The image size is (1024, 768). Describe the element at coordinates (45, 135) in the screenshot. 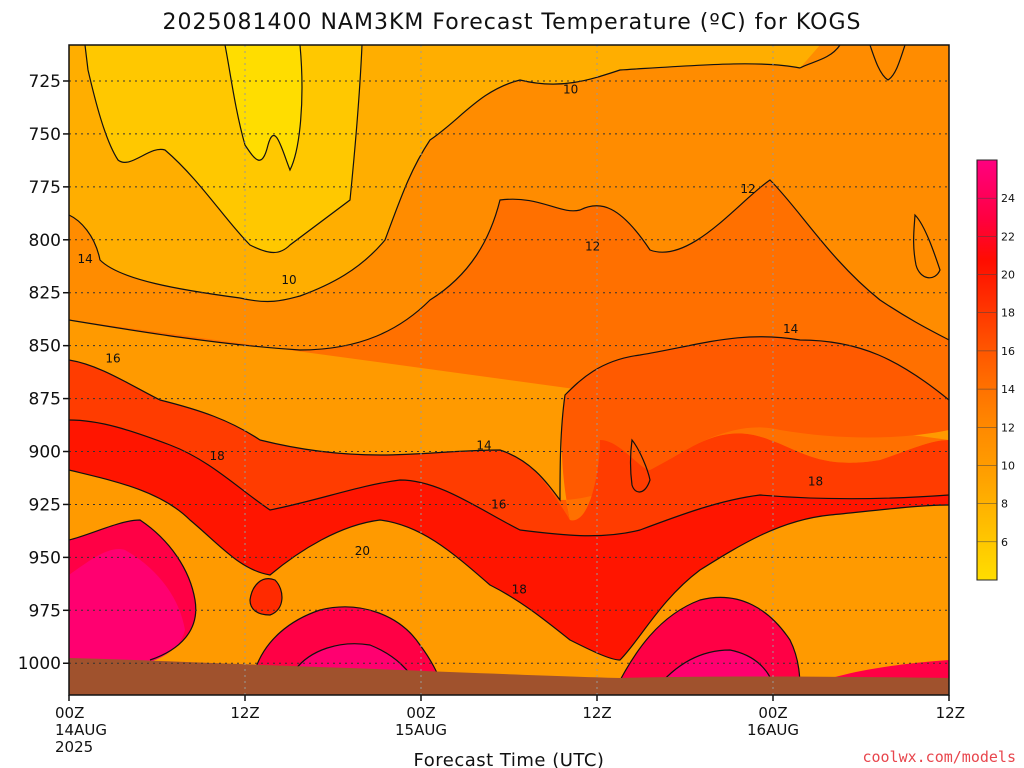

I see `y-tick-label: 750` at that location.